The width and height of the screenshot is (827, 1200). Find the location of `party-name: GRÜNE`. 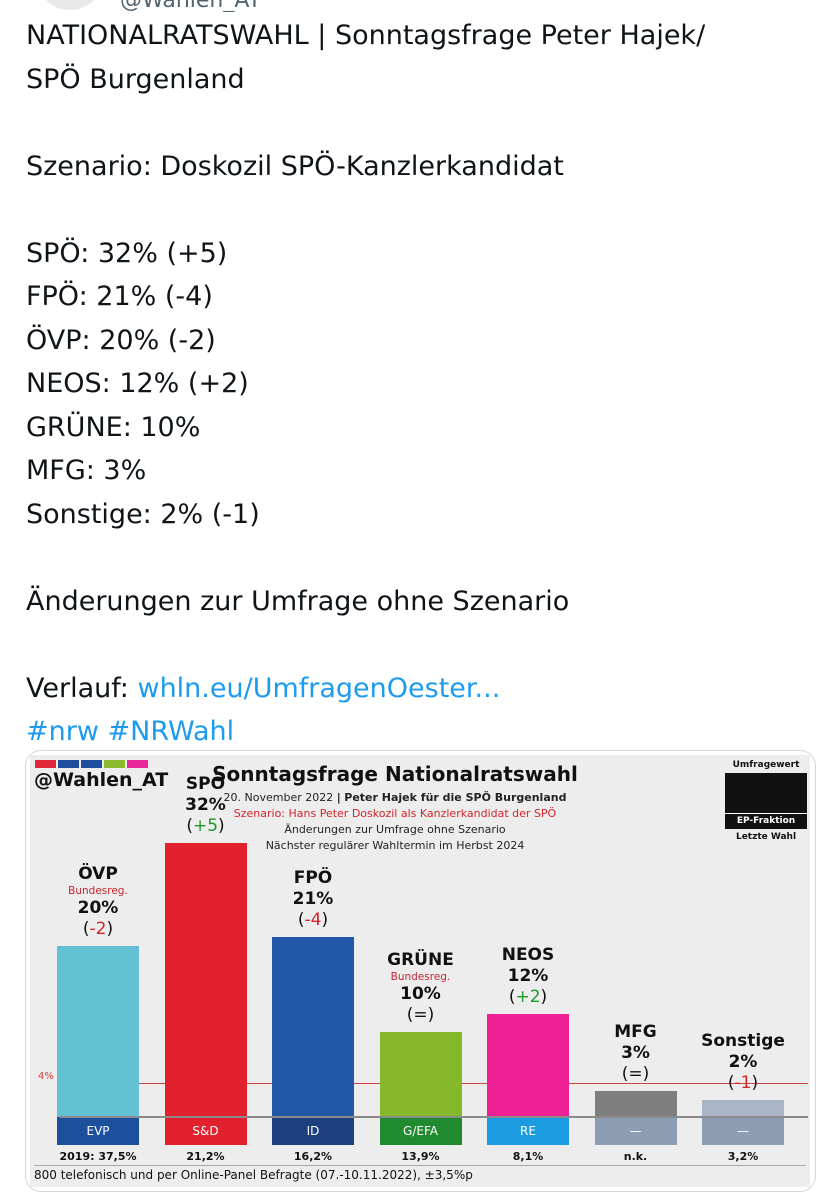

party-name: GRÜNE is located at coordinates (420, 959).